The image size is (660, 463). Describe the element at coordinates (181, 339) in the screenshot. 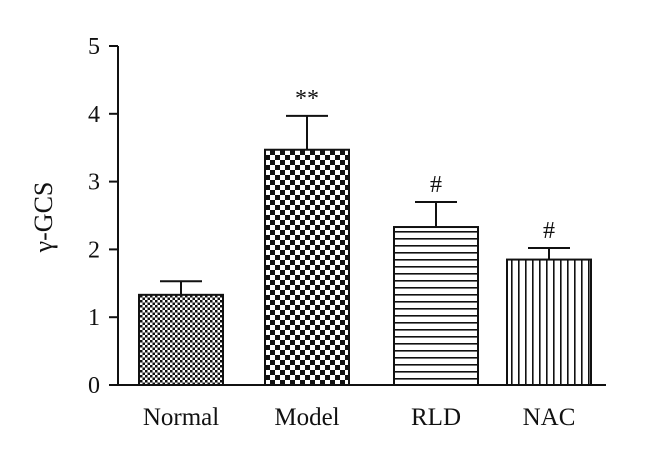

I see `bar-normal` at that location.